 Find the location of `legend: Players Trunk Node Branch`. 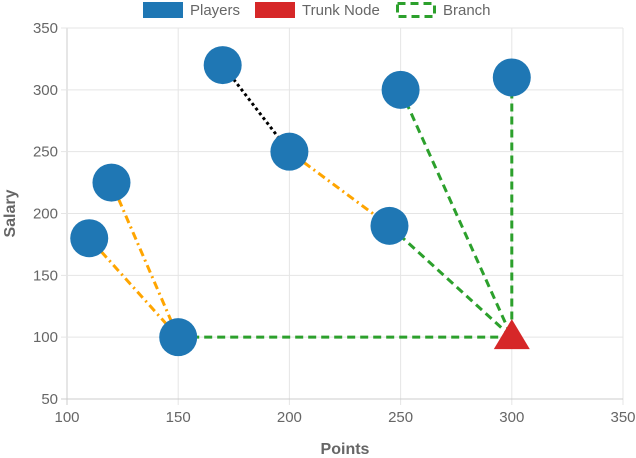

legend: Players Trunk Node Branch is located at coordinates (317, 10).